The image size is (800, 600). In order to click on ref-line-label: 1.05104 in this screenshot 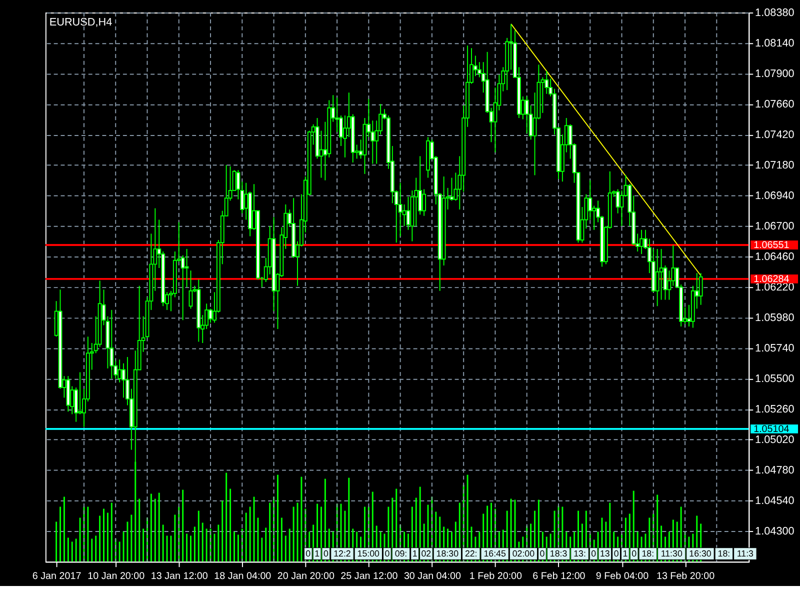, I will do `click(772, 429)`.